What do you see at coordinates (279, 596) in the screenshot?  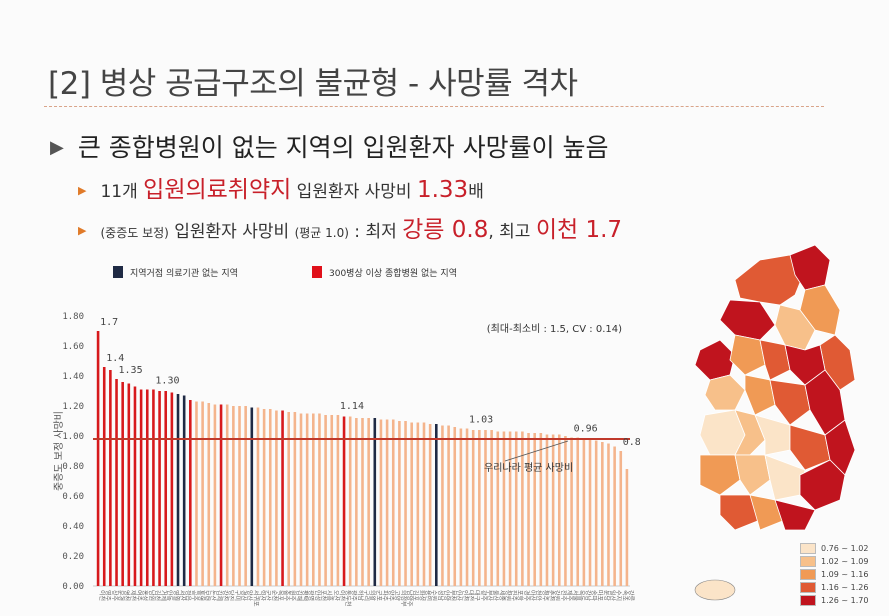 I see `x-tick-label: 목포` at bounding box center [279, 596].